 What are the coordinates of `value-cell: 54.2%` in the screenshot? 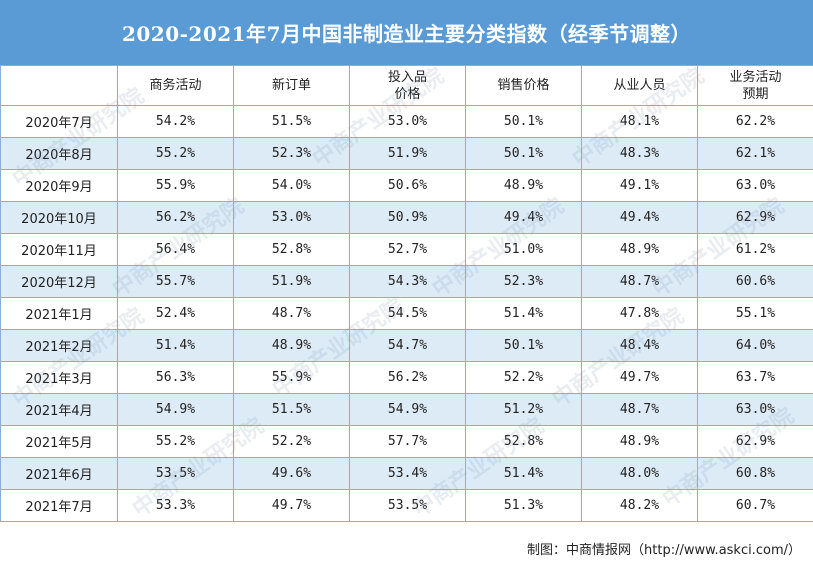 It's located at (175, 121).